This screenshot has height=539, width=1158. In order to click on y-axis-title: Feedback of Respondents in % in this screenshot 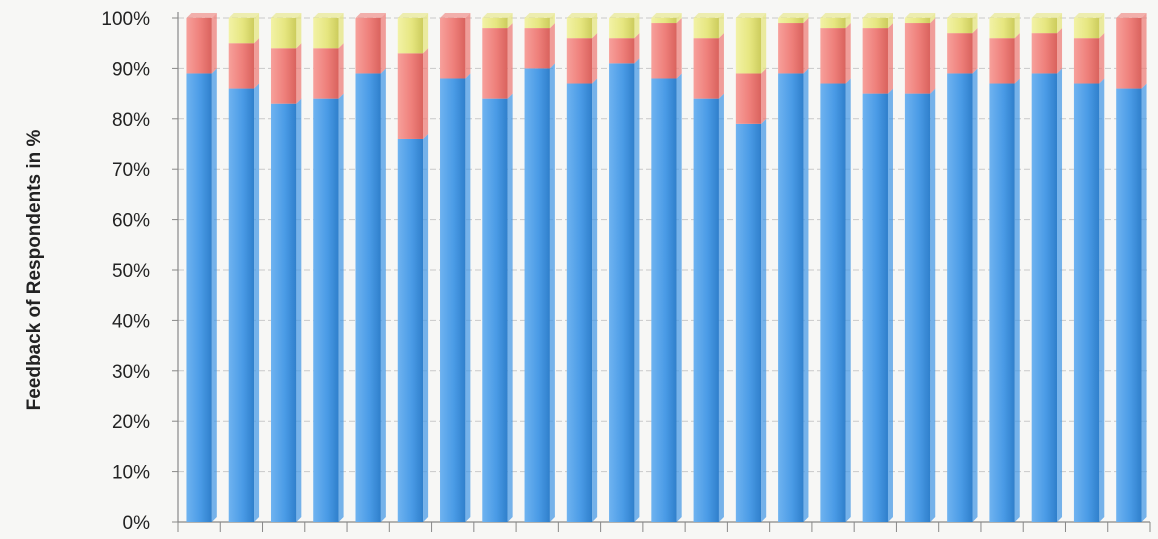, I will do `click(34, 269)`.